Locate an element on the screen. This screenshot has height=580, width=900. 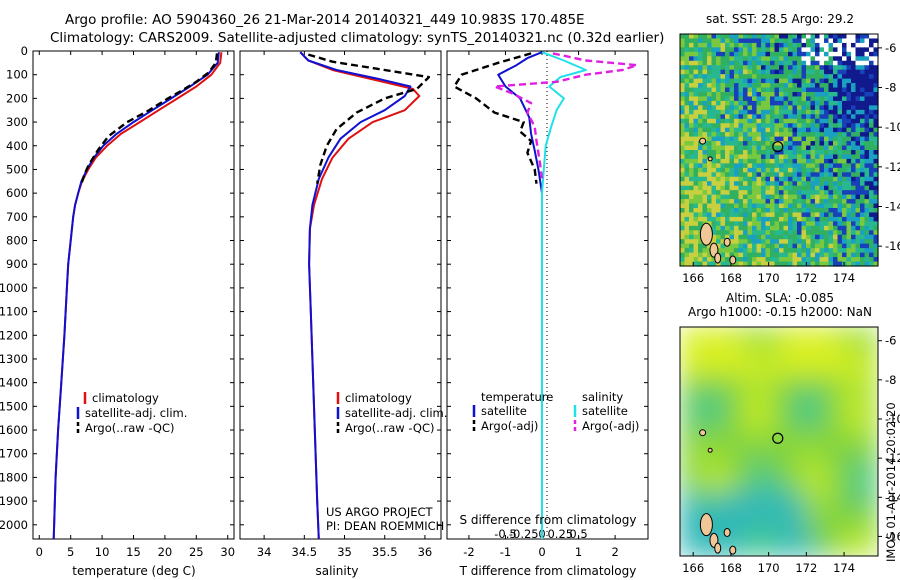
map-y-tick-label: -14 is located at coordinates (892, 497).